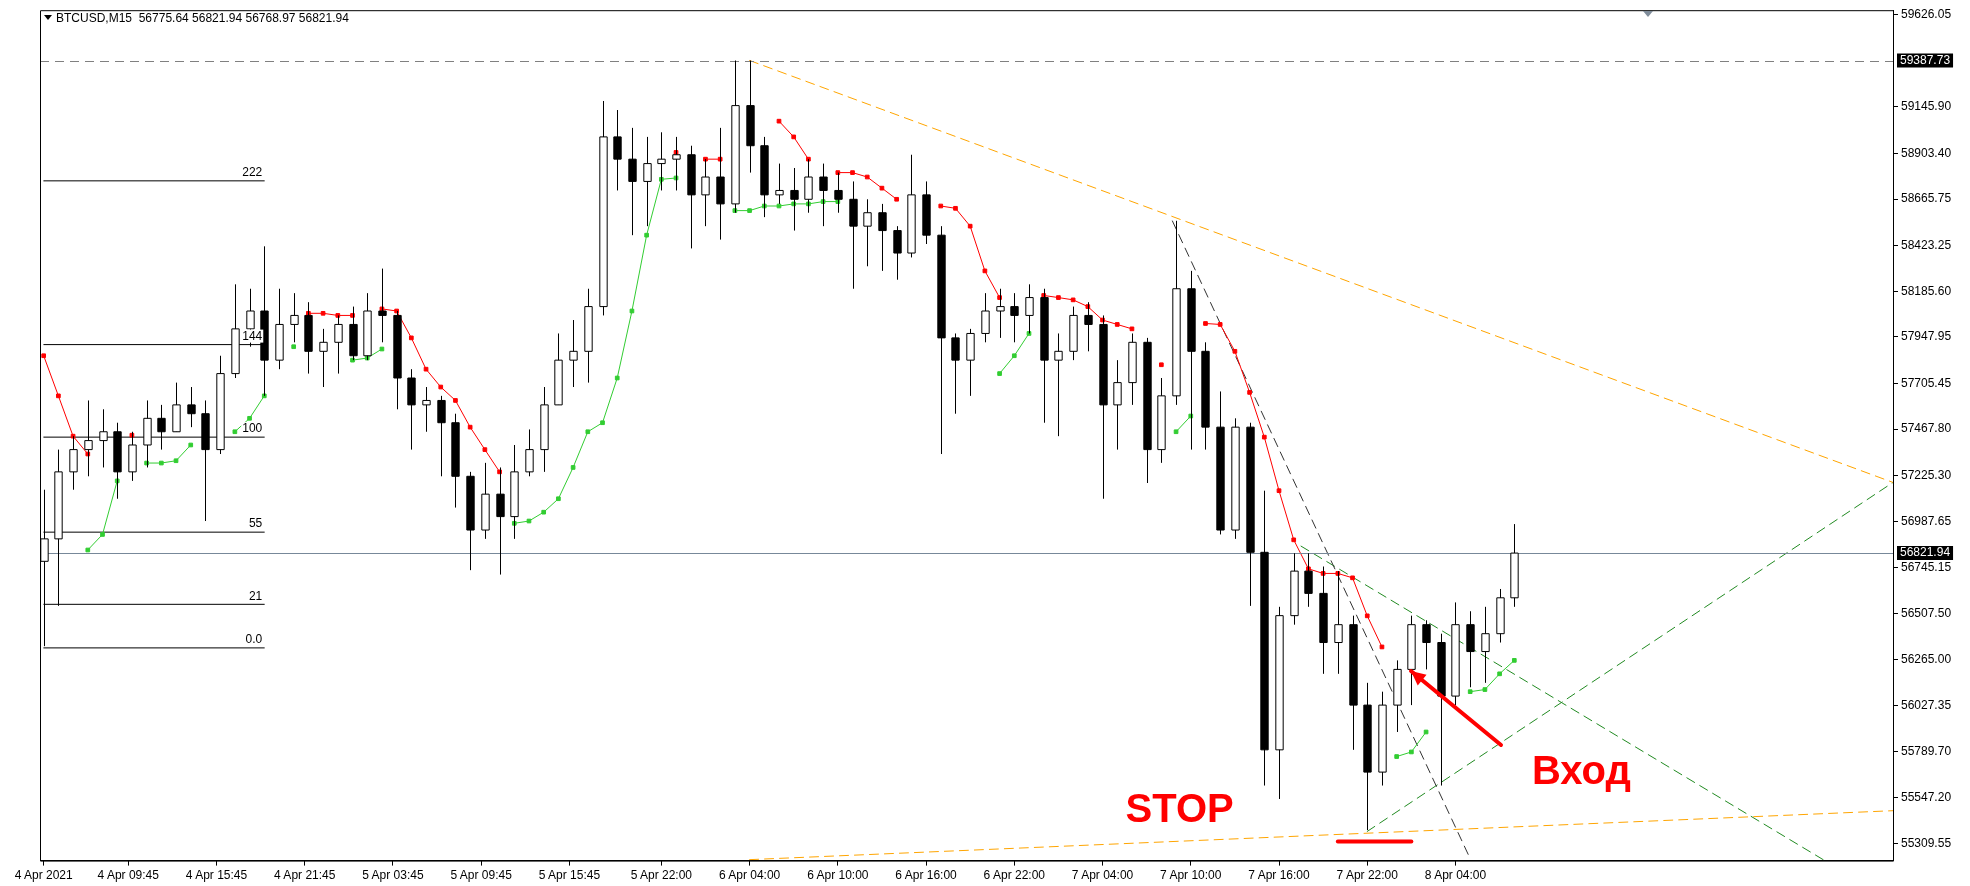  I want to click on y-tick-label: 58423.25, so click(1926, 245).